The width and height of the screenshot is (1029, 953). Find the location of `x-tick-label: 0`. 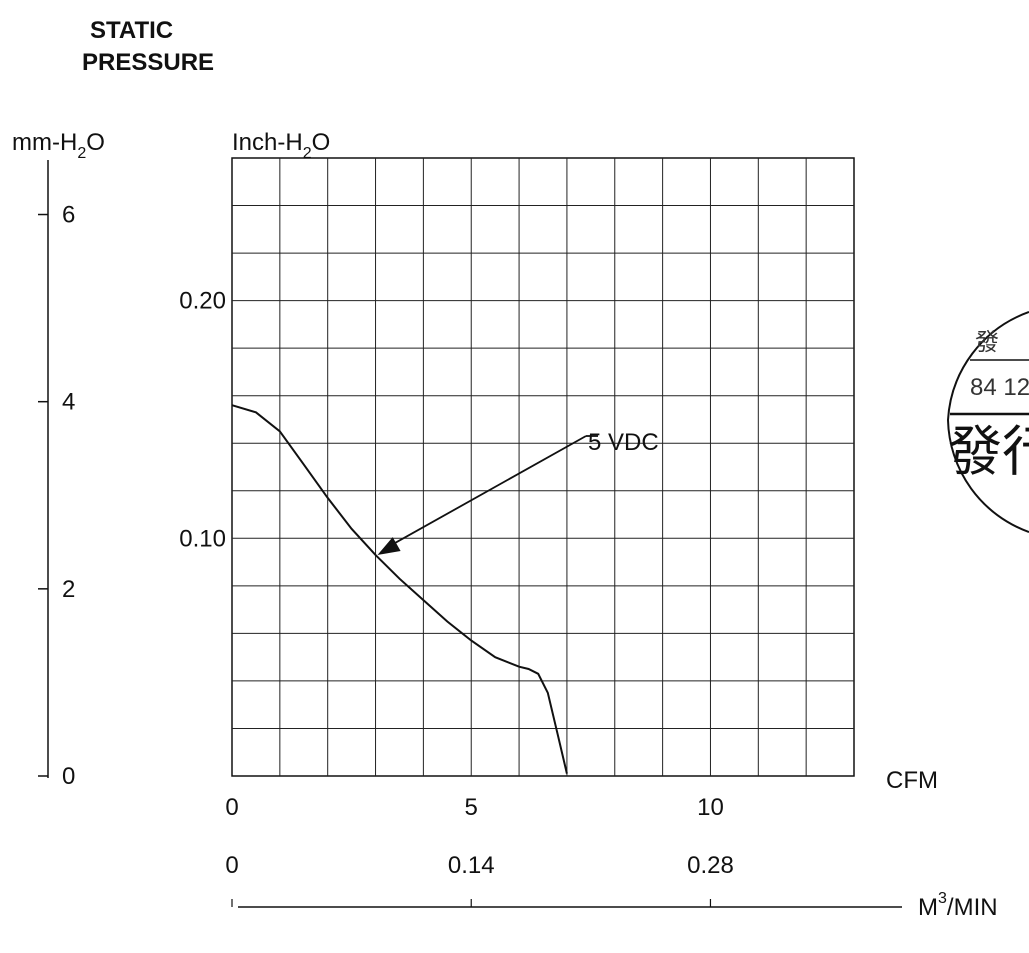

x-tick-label: 0 is located at coordinates (231, 807).